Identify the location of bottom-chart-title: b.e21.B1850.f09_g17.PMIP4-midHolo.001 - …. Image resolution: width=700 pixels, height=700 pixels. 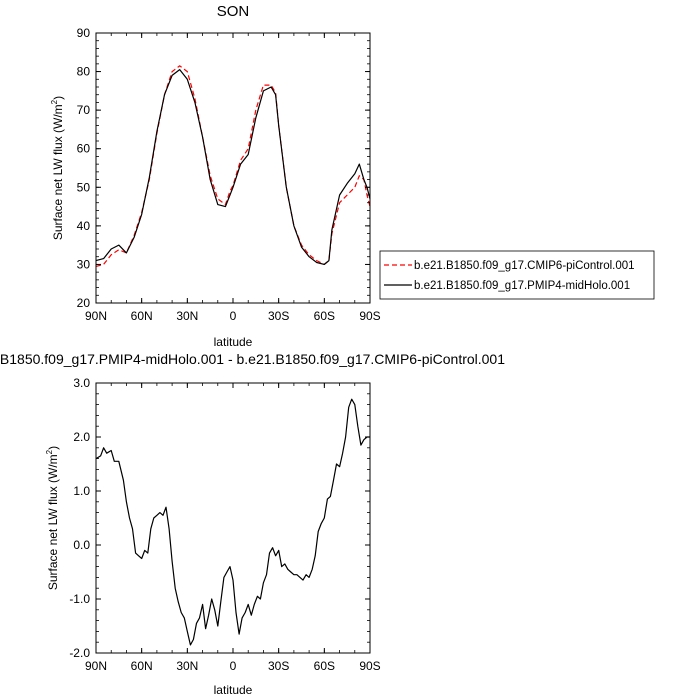
(252, 359).